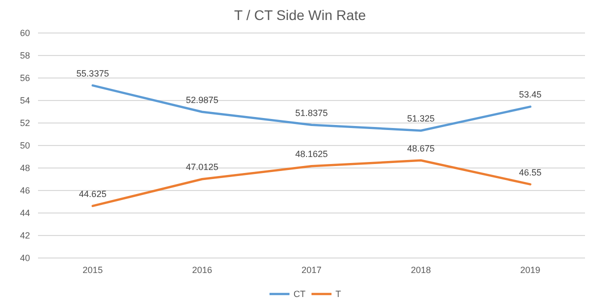 This screenshot has height=307, width=600. I want to click on legend-label: T, so click(339, 294).